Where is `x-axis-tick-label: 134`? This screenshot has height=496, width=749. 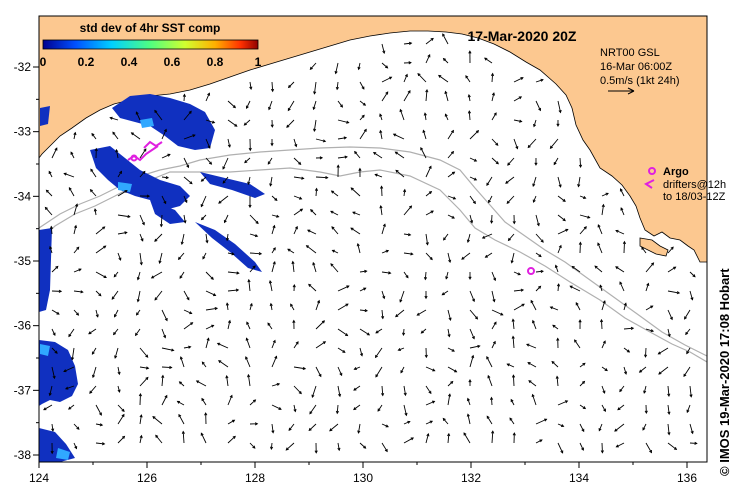
x-axis-tick-label: 134 is located at coordinates (579, 478).